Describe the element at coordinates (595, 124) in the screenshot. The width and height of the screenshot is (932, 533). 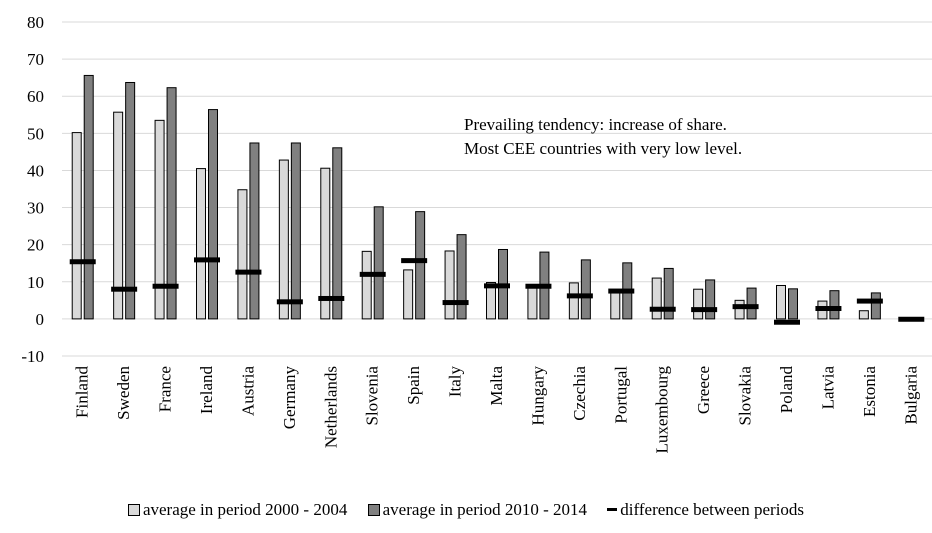
I see `annotation-line-1: Prevailing tendency: increase of share.` at that location.